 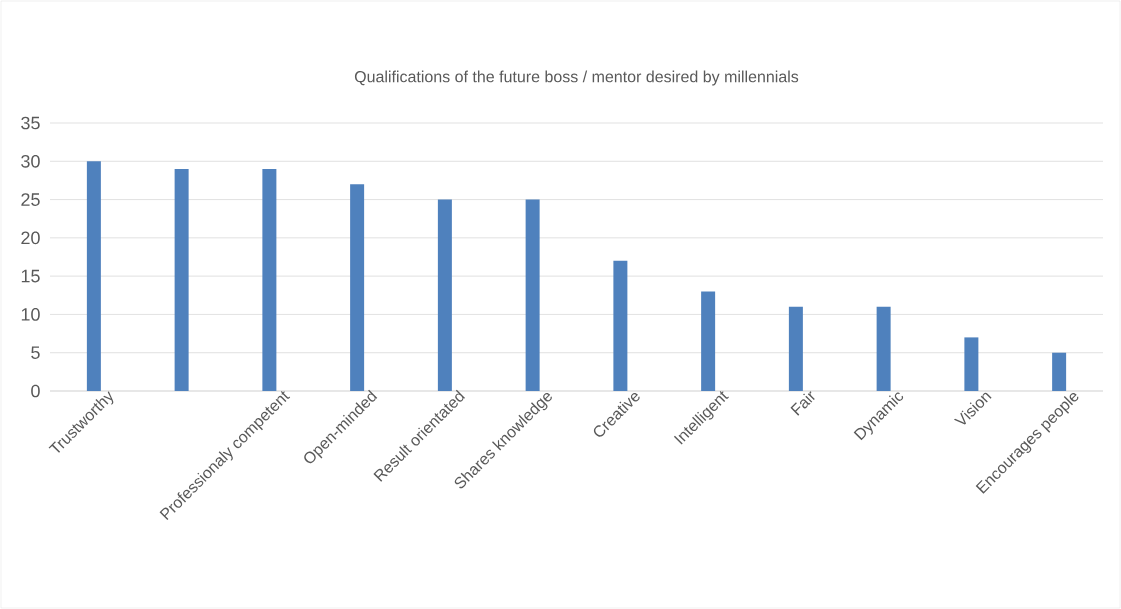 What do you see at coordinates (35, 352) in the screenshot?
I see `y-tick-label: 5` at bounding box center [35, 352].